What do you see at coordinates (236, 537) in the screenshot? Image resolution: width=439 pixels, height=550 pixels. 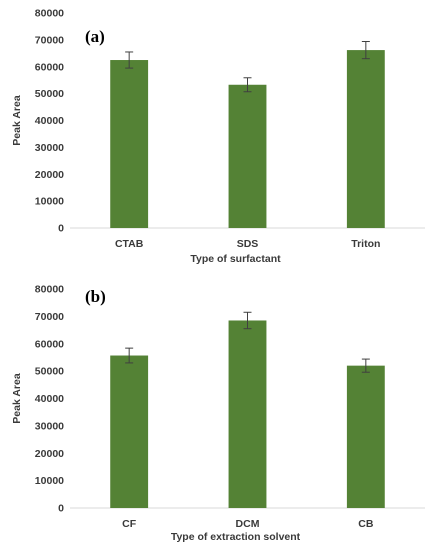 I see `x-axis-title: Type of extraction solvent` at bounding box center [236, 537].